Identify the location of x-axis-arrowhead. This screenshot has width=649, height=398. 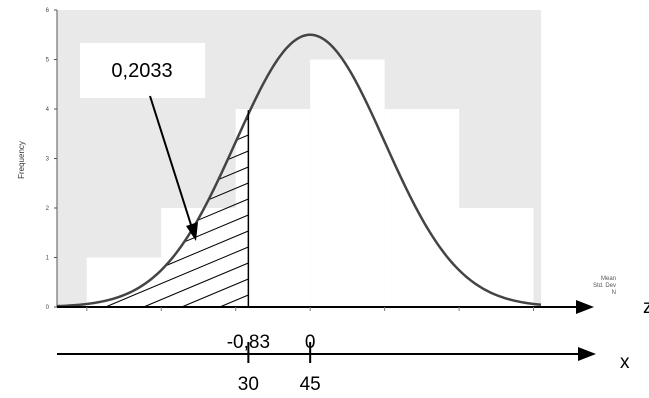
(587, 354).